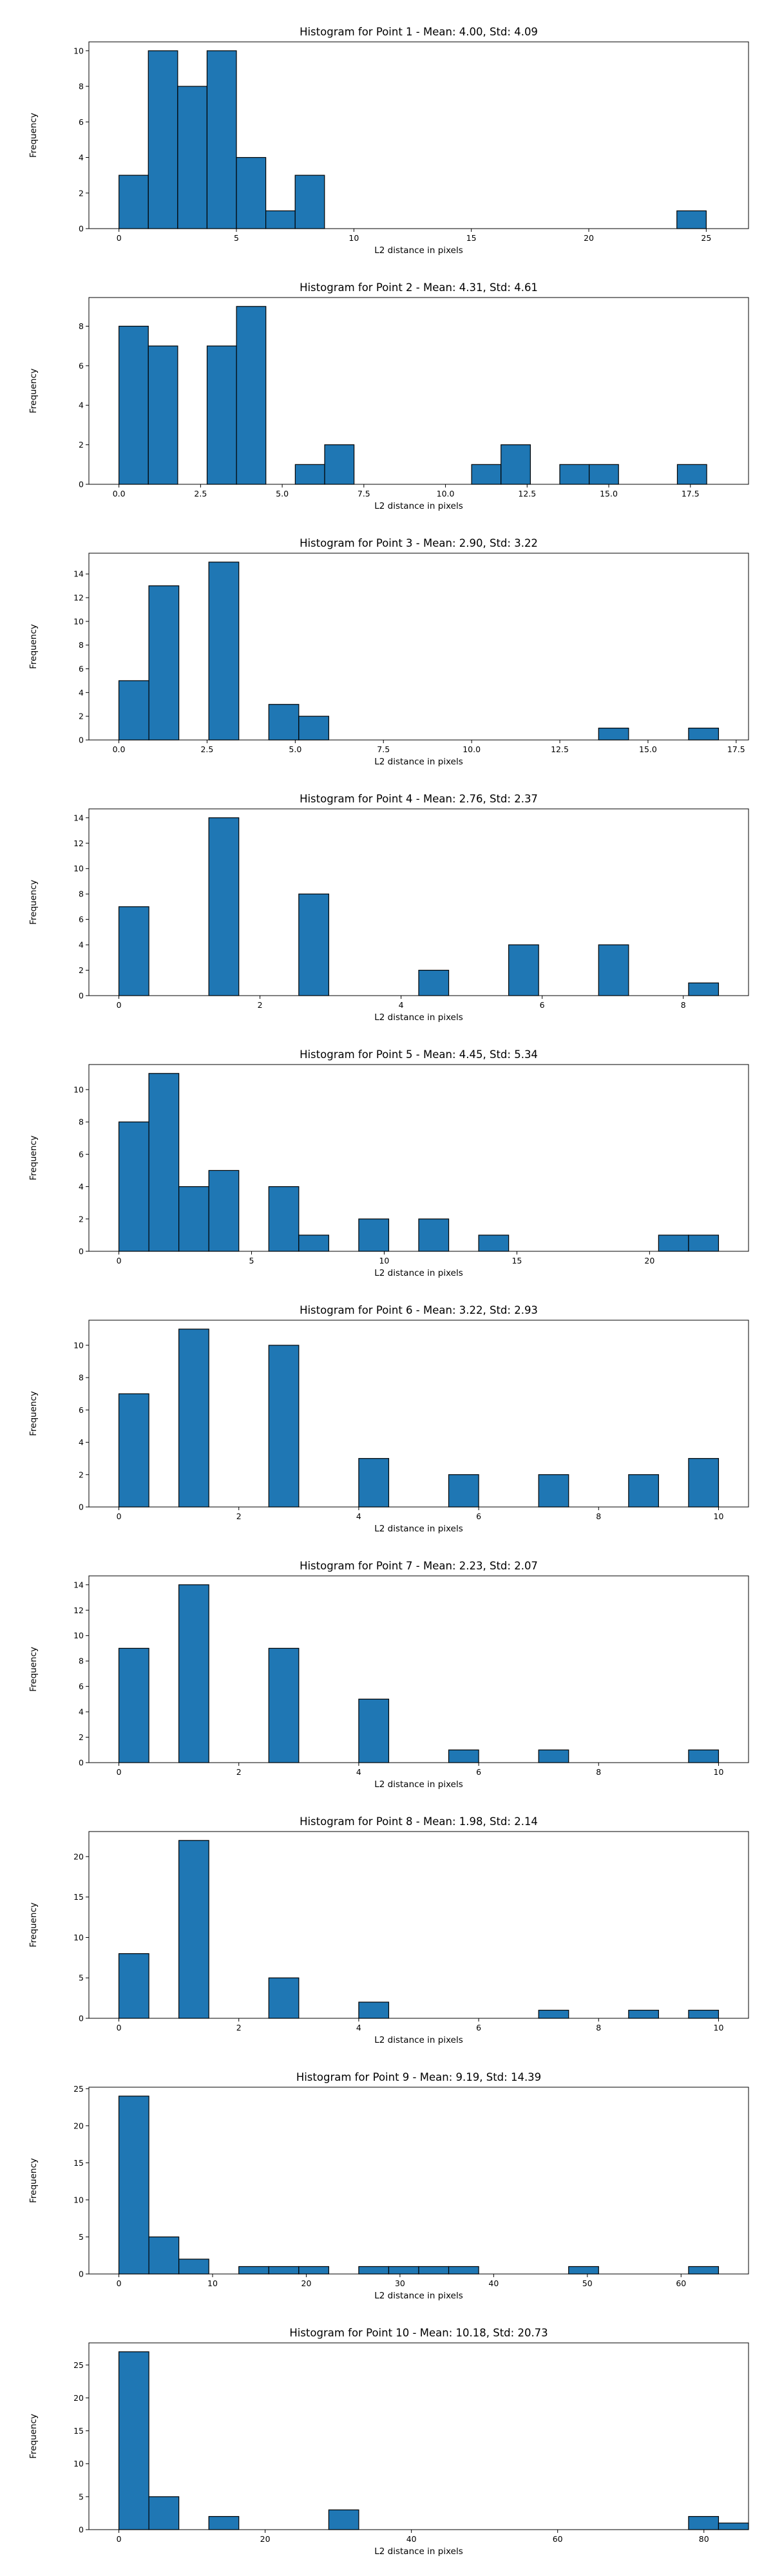 The image size is (773, 2576). Describe the element at coordinates (558, 2539) in the screenshot. I see `x-tick-label: 60` at that location.